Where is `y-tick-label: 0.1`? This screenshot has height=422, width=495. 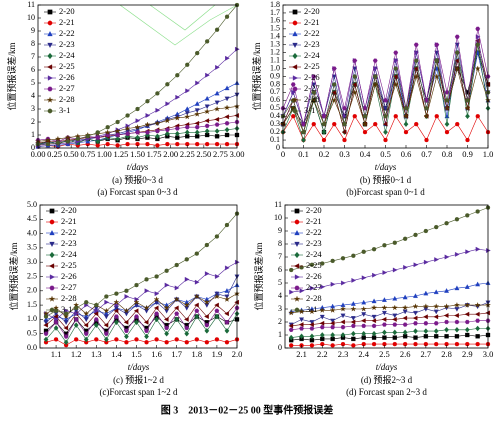 y-tick-label: 0.1 is located at coordinates (275, 139).